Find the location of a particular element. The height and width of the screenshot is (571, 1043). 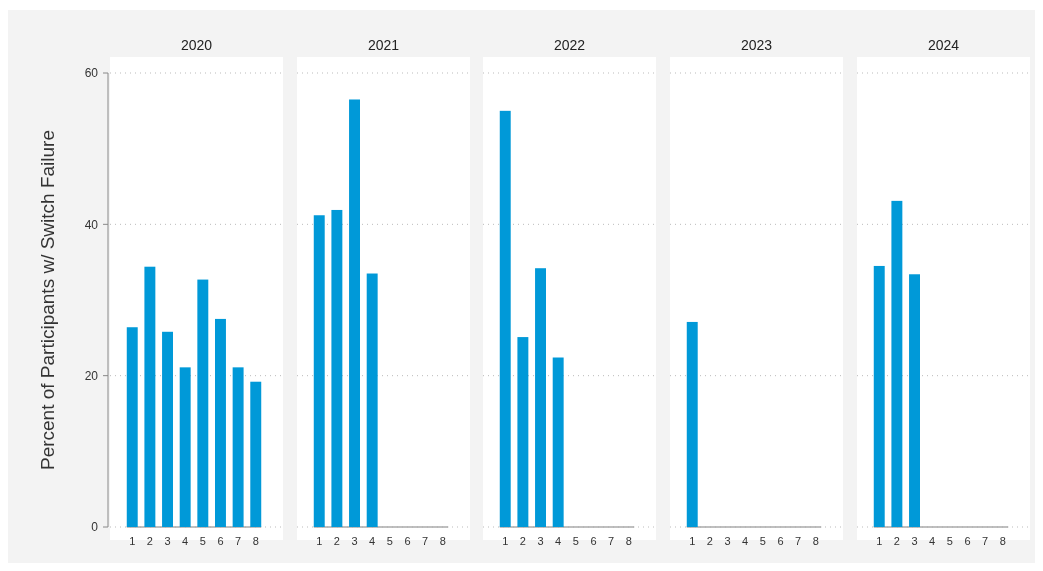

chart-title: 2021 is located at coordinates (383, 45).